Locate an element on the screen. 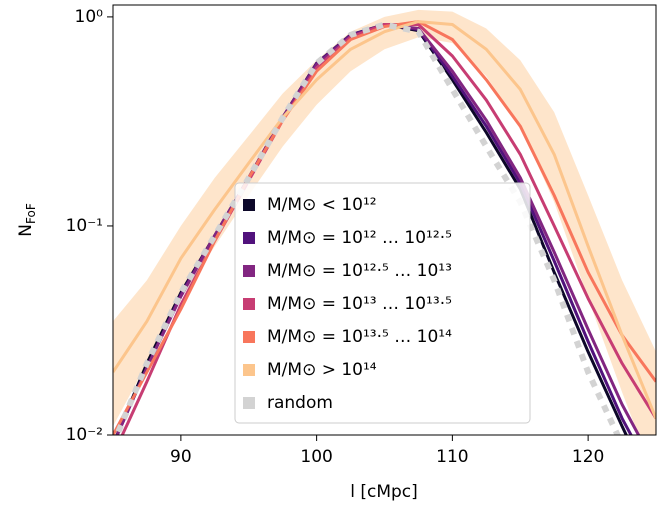 Image resolution: width=667 pixels, height=507 pixels. x-axis-label: l [cMpc] is located at coordinates (384, 492).